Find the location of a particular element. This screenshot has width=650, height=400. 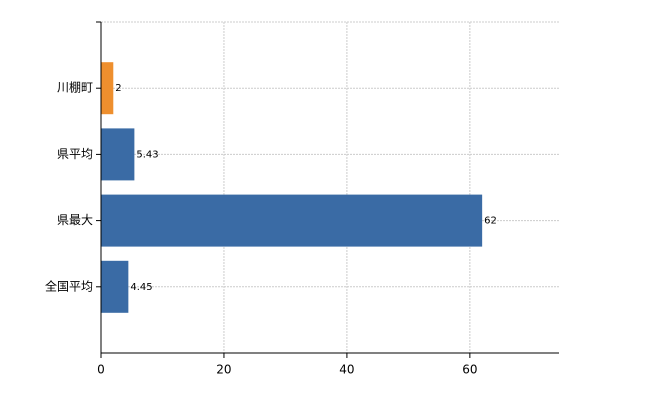

x-tick-label: 0 is located at coordinates (101, 370).